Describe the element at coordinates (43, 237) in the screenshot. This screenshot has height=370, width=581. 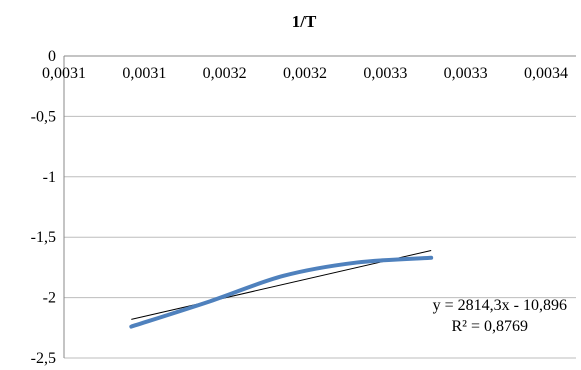
I see `y-tick-label: -1,5` at that location.